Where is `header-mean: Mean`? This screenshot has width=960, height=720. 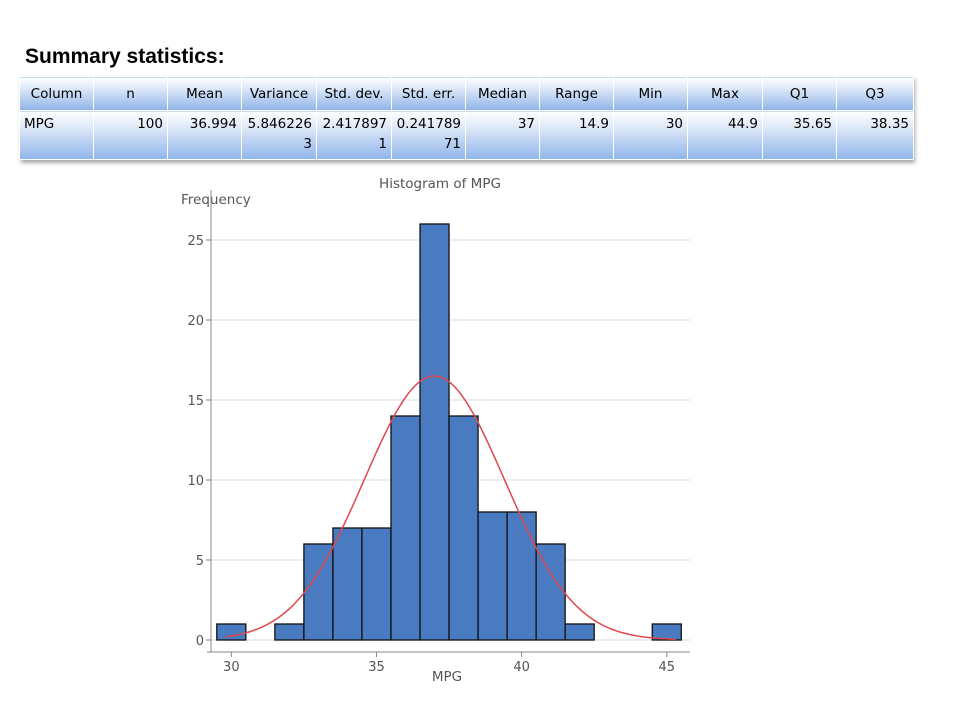 header-mean: Mean is located at coordinates (204, 93).